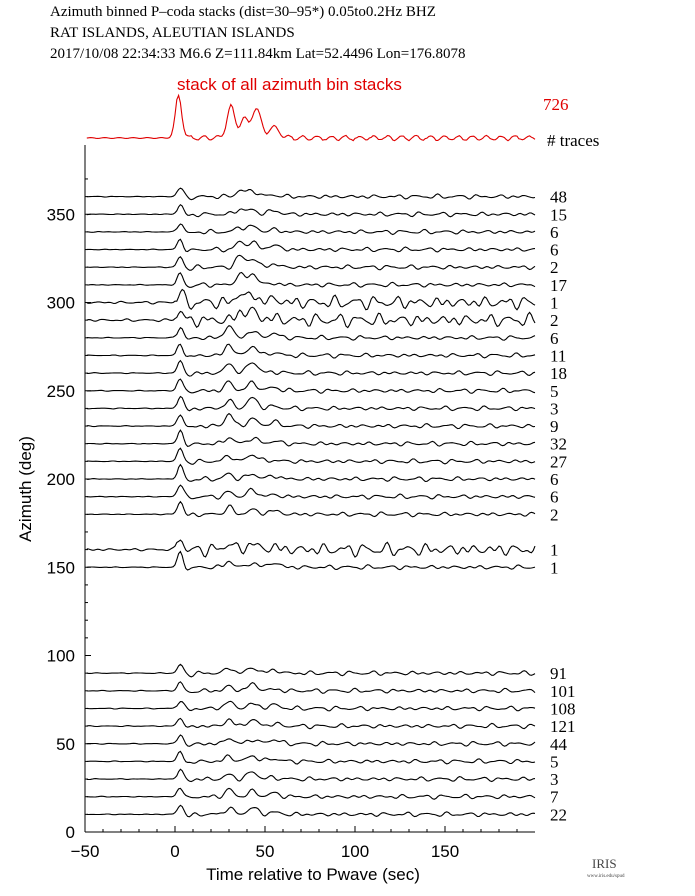  I want to click on trace-count-label: 22, so click(558, 814).